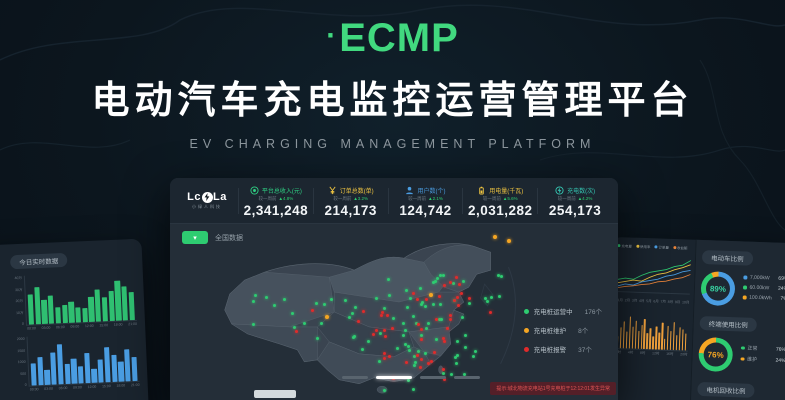 This screenshot has height=400, width=785. Describe the element at coordinates (506, 191) in the screenshot. I see `stat-label: 用电量(千瓦)` at that location.